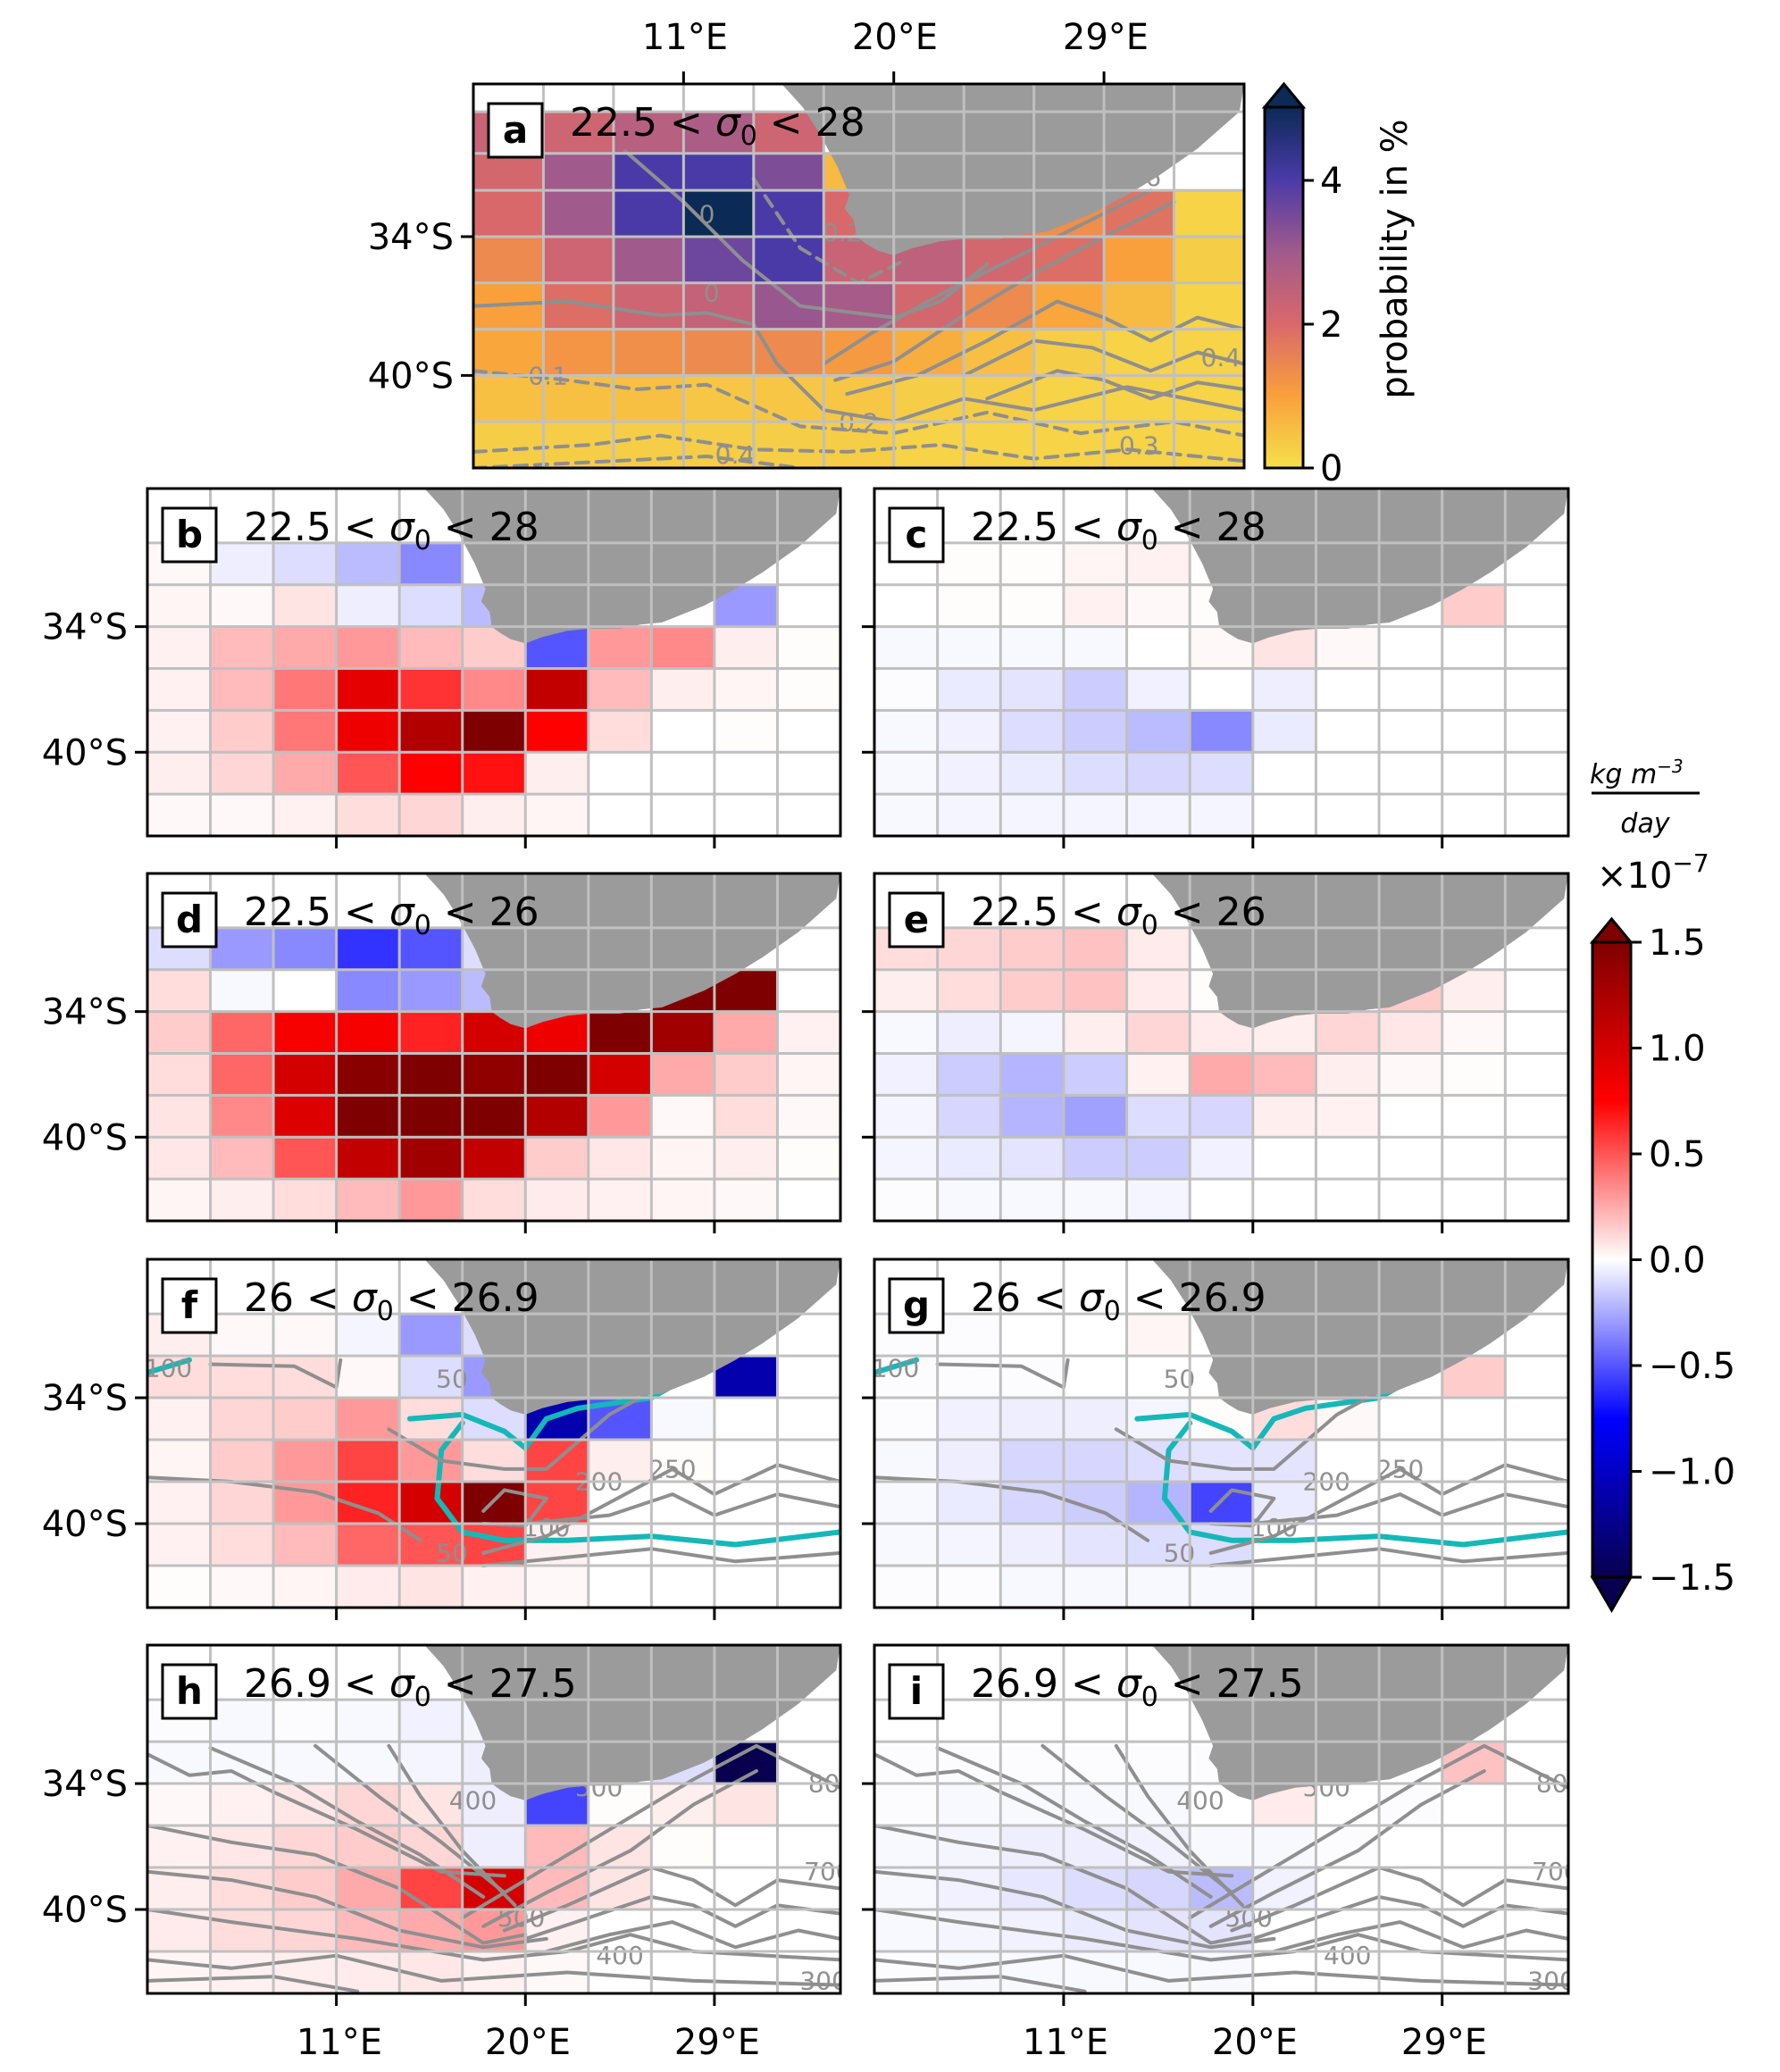 The height and width of the screenshot is (2072, 1780). What do you see at coordinates (1678, 1154) in the screenshot?
I see `flux-tick-label: 0.5` at bounding box center [1678, 1154].